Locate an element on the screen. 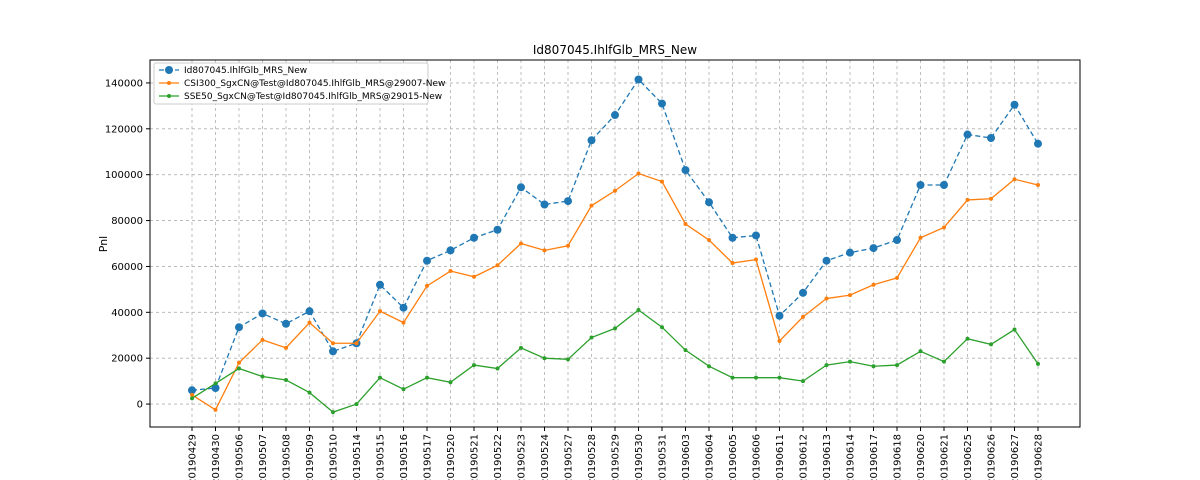  x-tick-label: 20190618 is located at coordinates (898, 457).